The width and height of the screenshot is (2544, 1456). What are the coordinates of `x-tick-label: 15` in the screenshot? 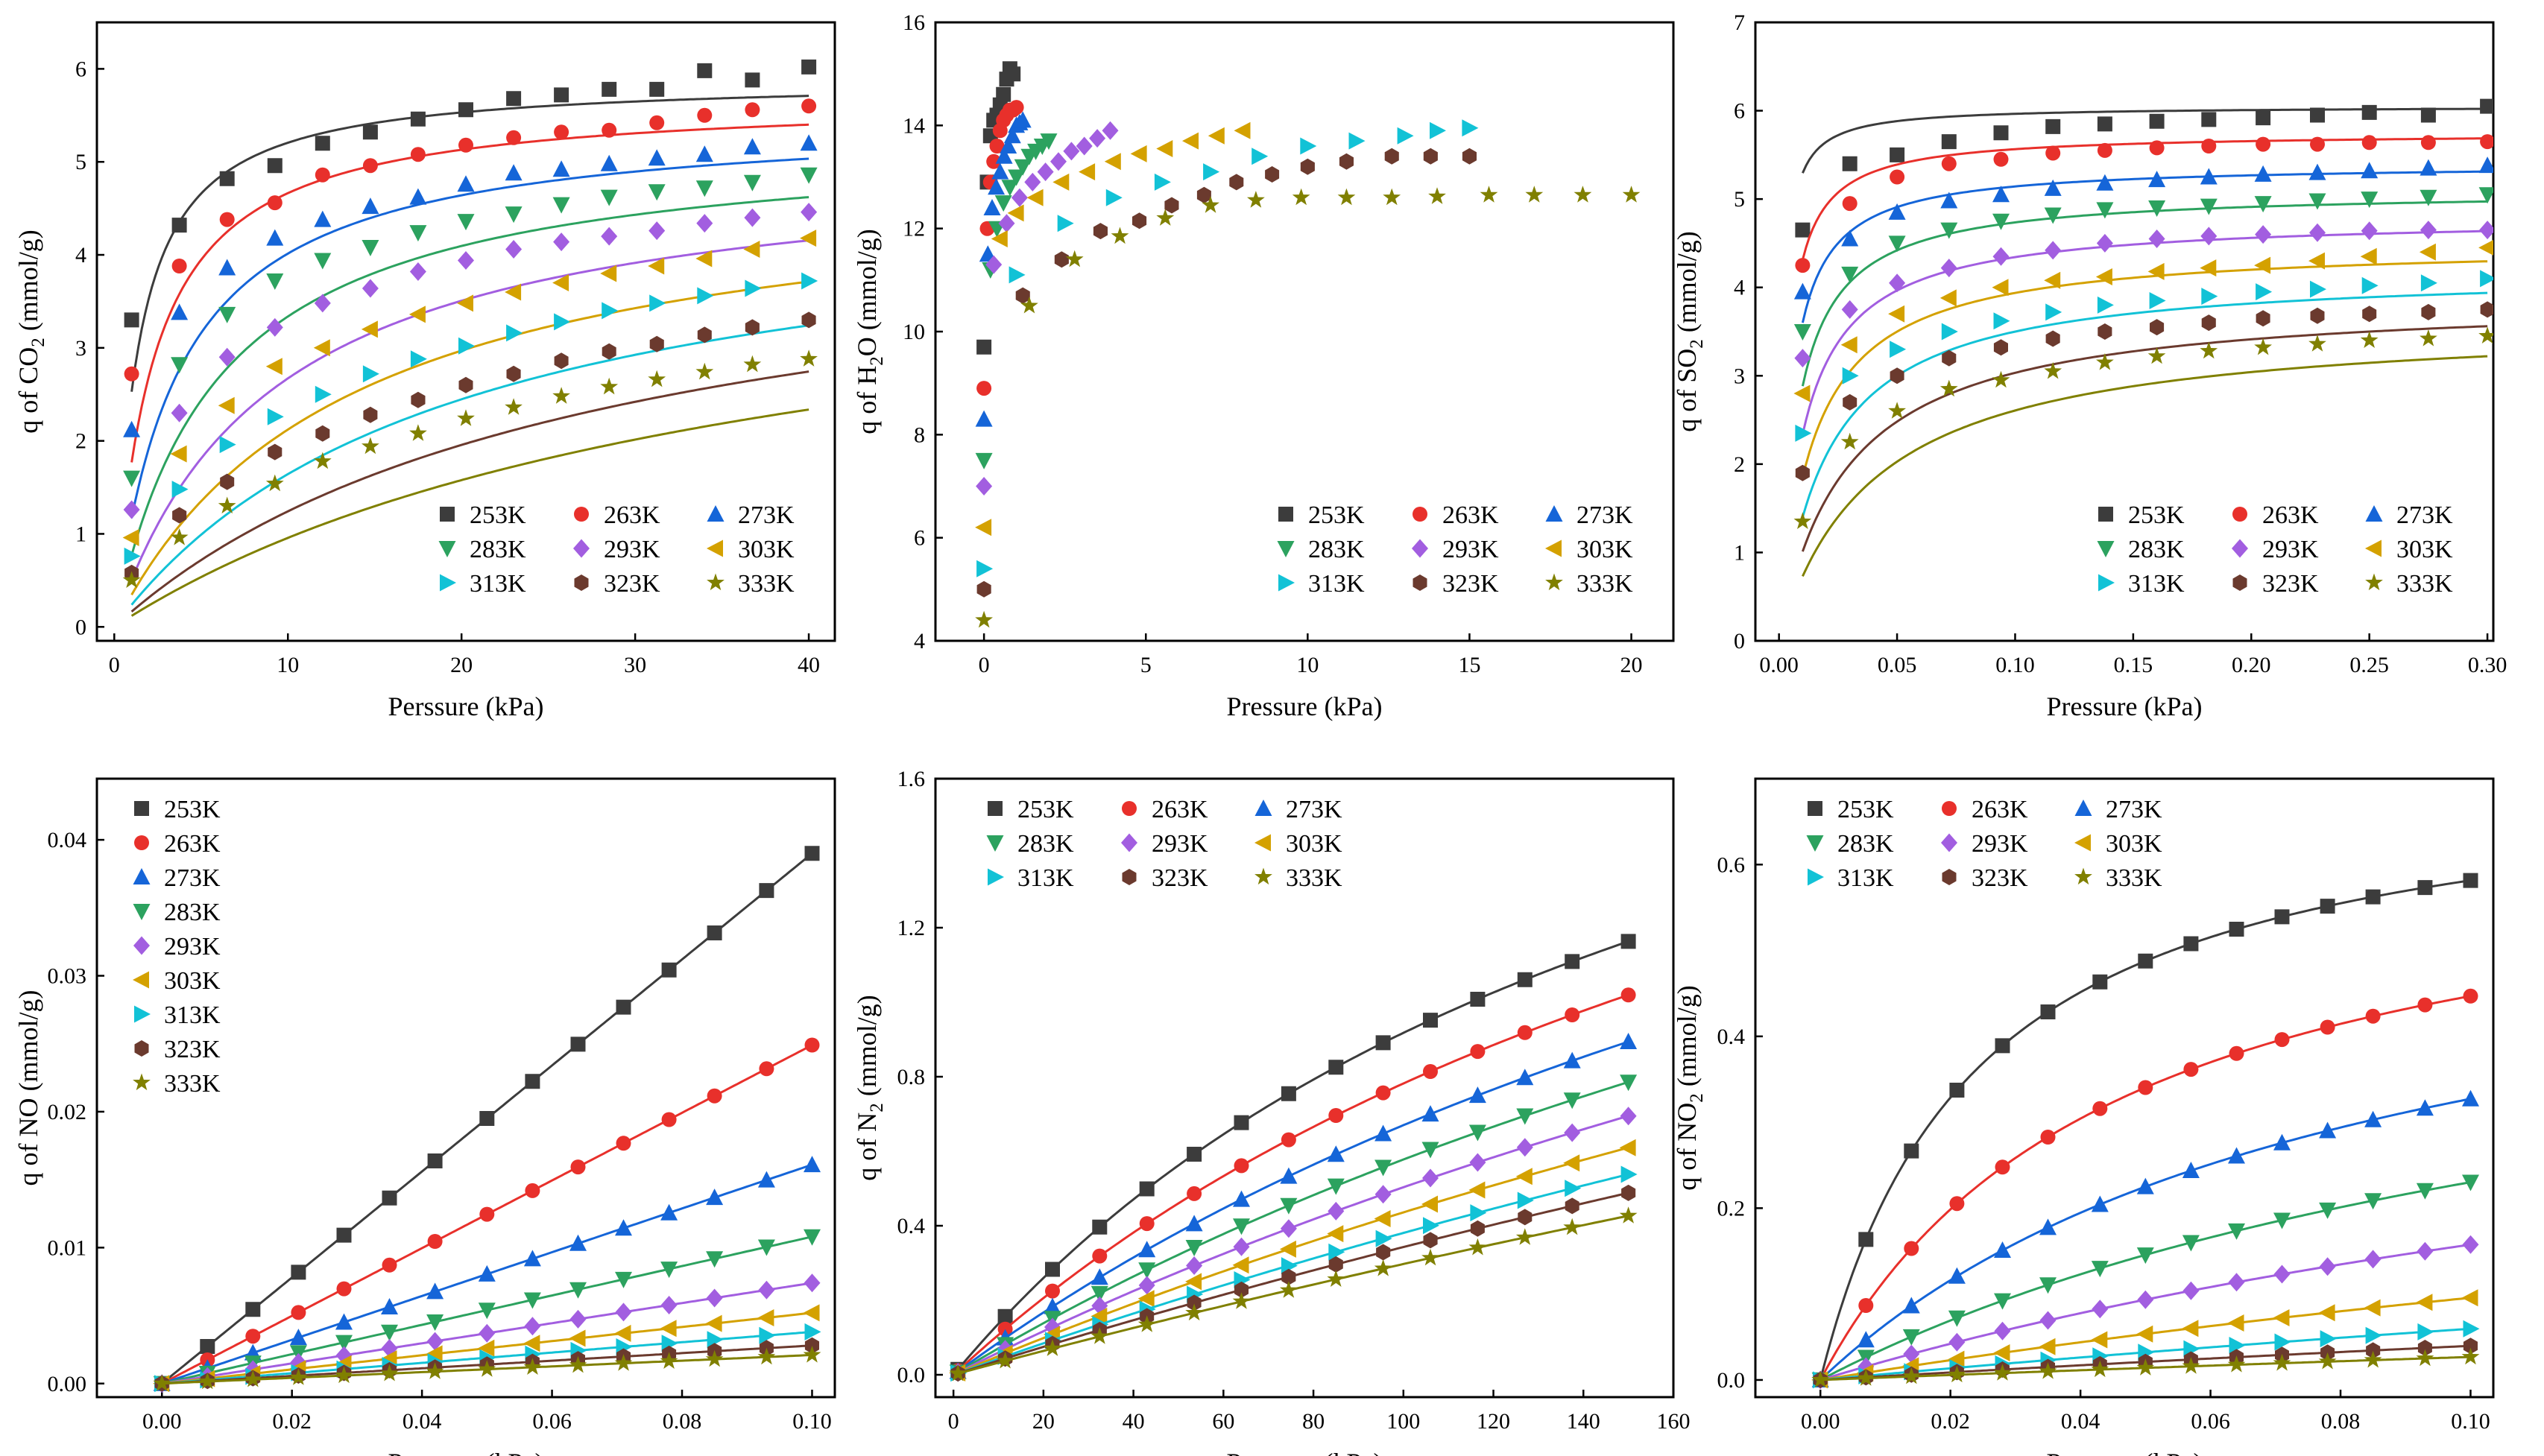 It's located at (1469, 665).